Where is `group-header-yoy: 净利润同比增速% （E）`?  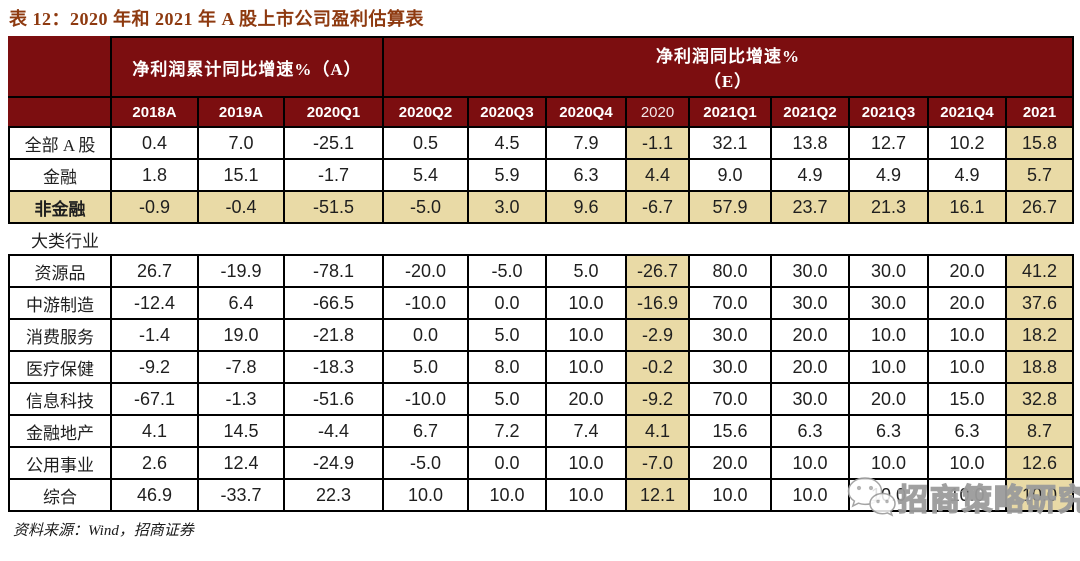 group-header-yoy: 净利润同比增速% （E） is located at coordinates (728, 67).